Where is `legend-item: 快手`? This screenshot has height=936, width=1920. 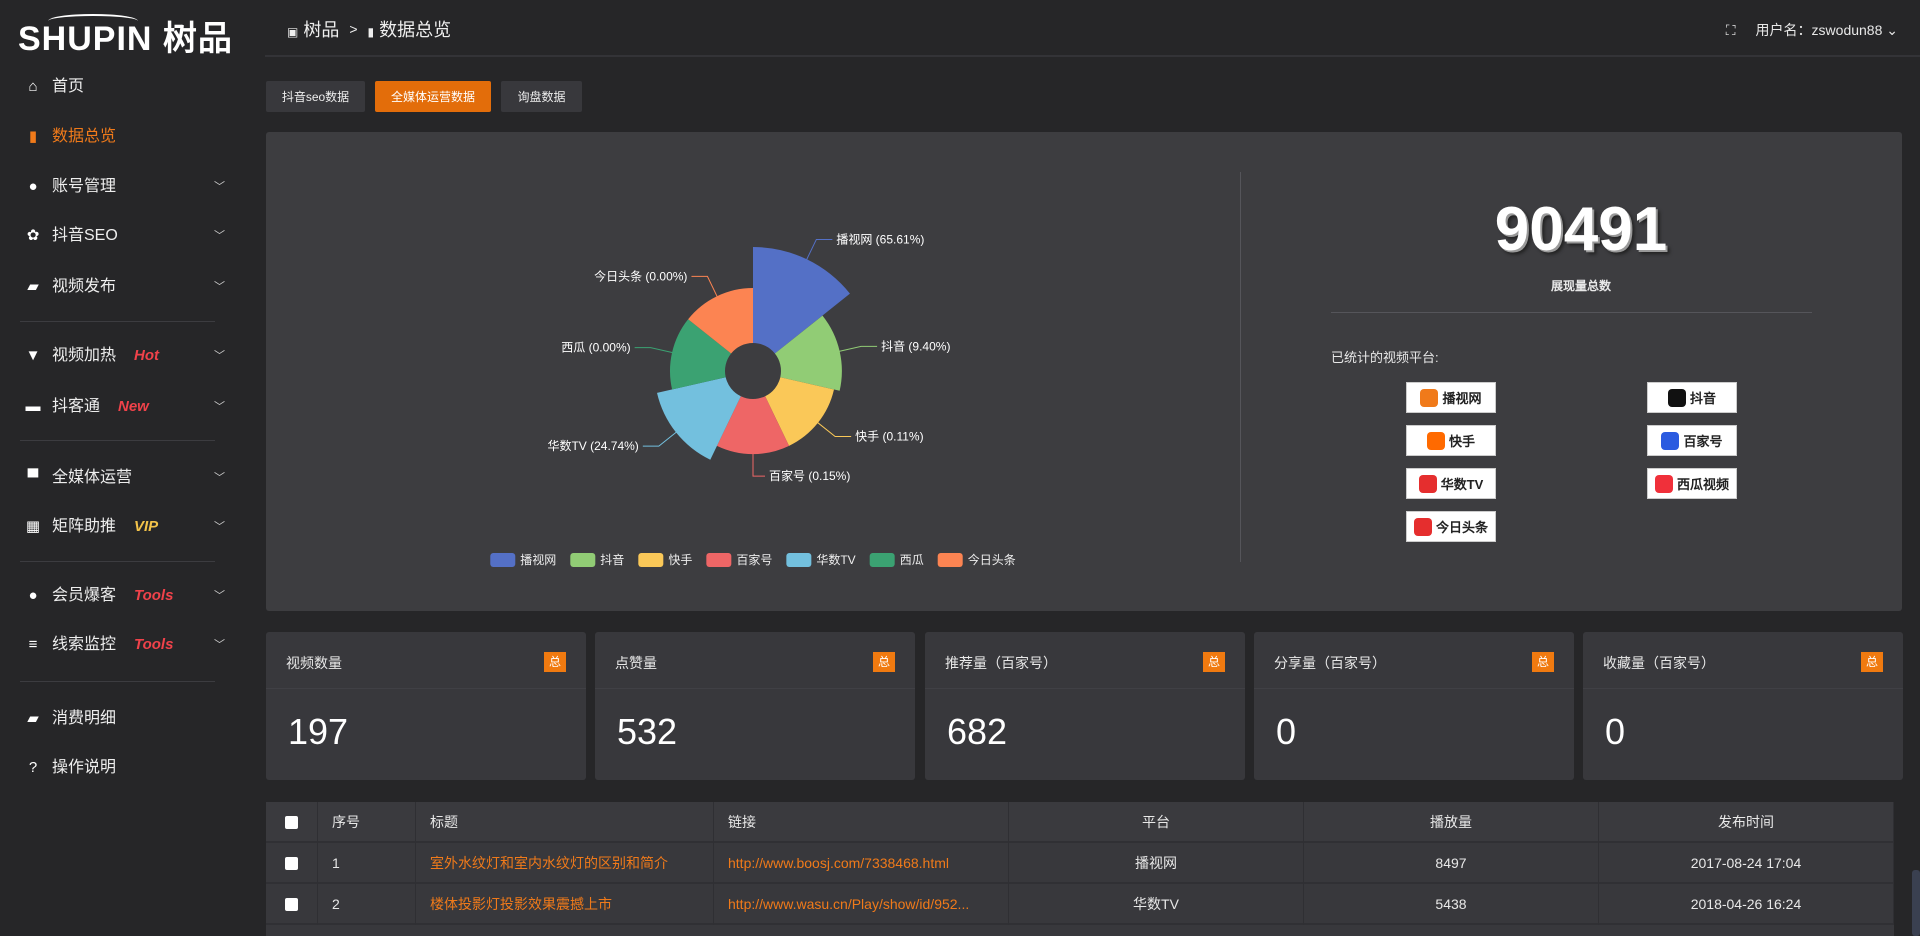
legend-item: 快手 is located at coordinates (665, 560).